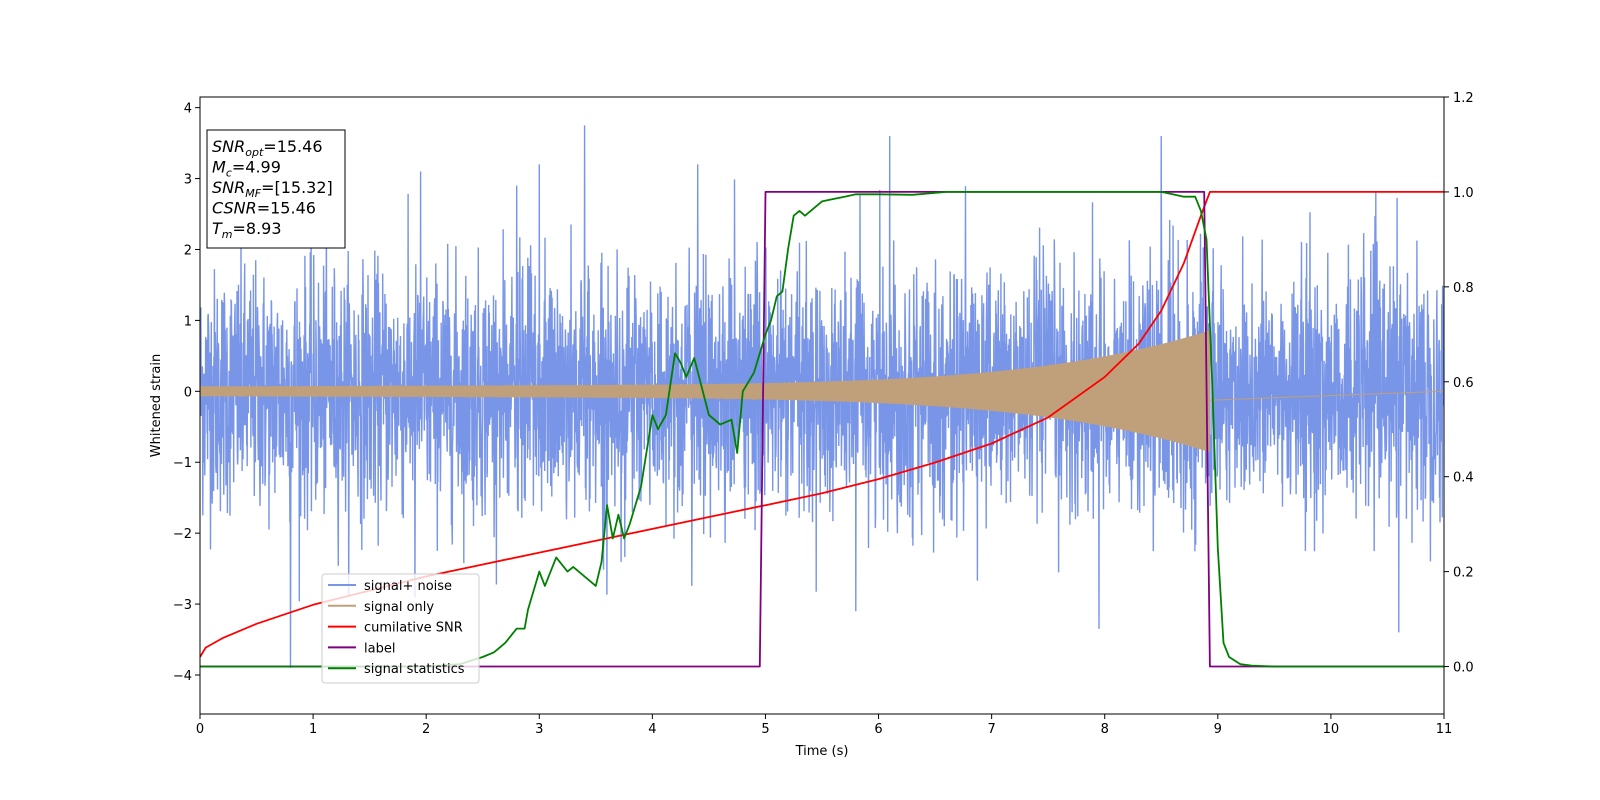 The height and width of the screenshot is (800, 1600). Describe the element at coordinates (1463, 573) in the screenshot. I see `y2-tick-label: 0.2` at that location.